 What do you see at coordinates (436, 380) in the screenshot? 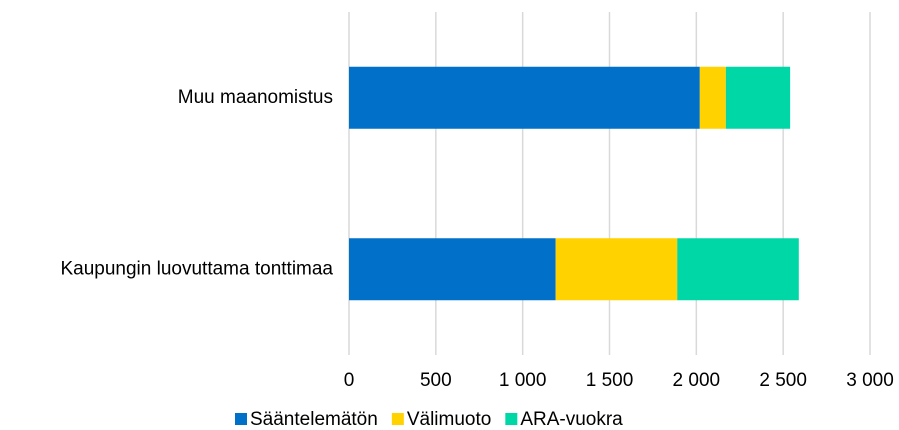
I see `x-tick-label: 500` at bounding box center [436, 380].